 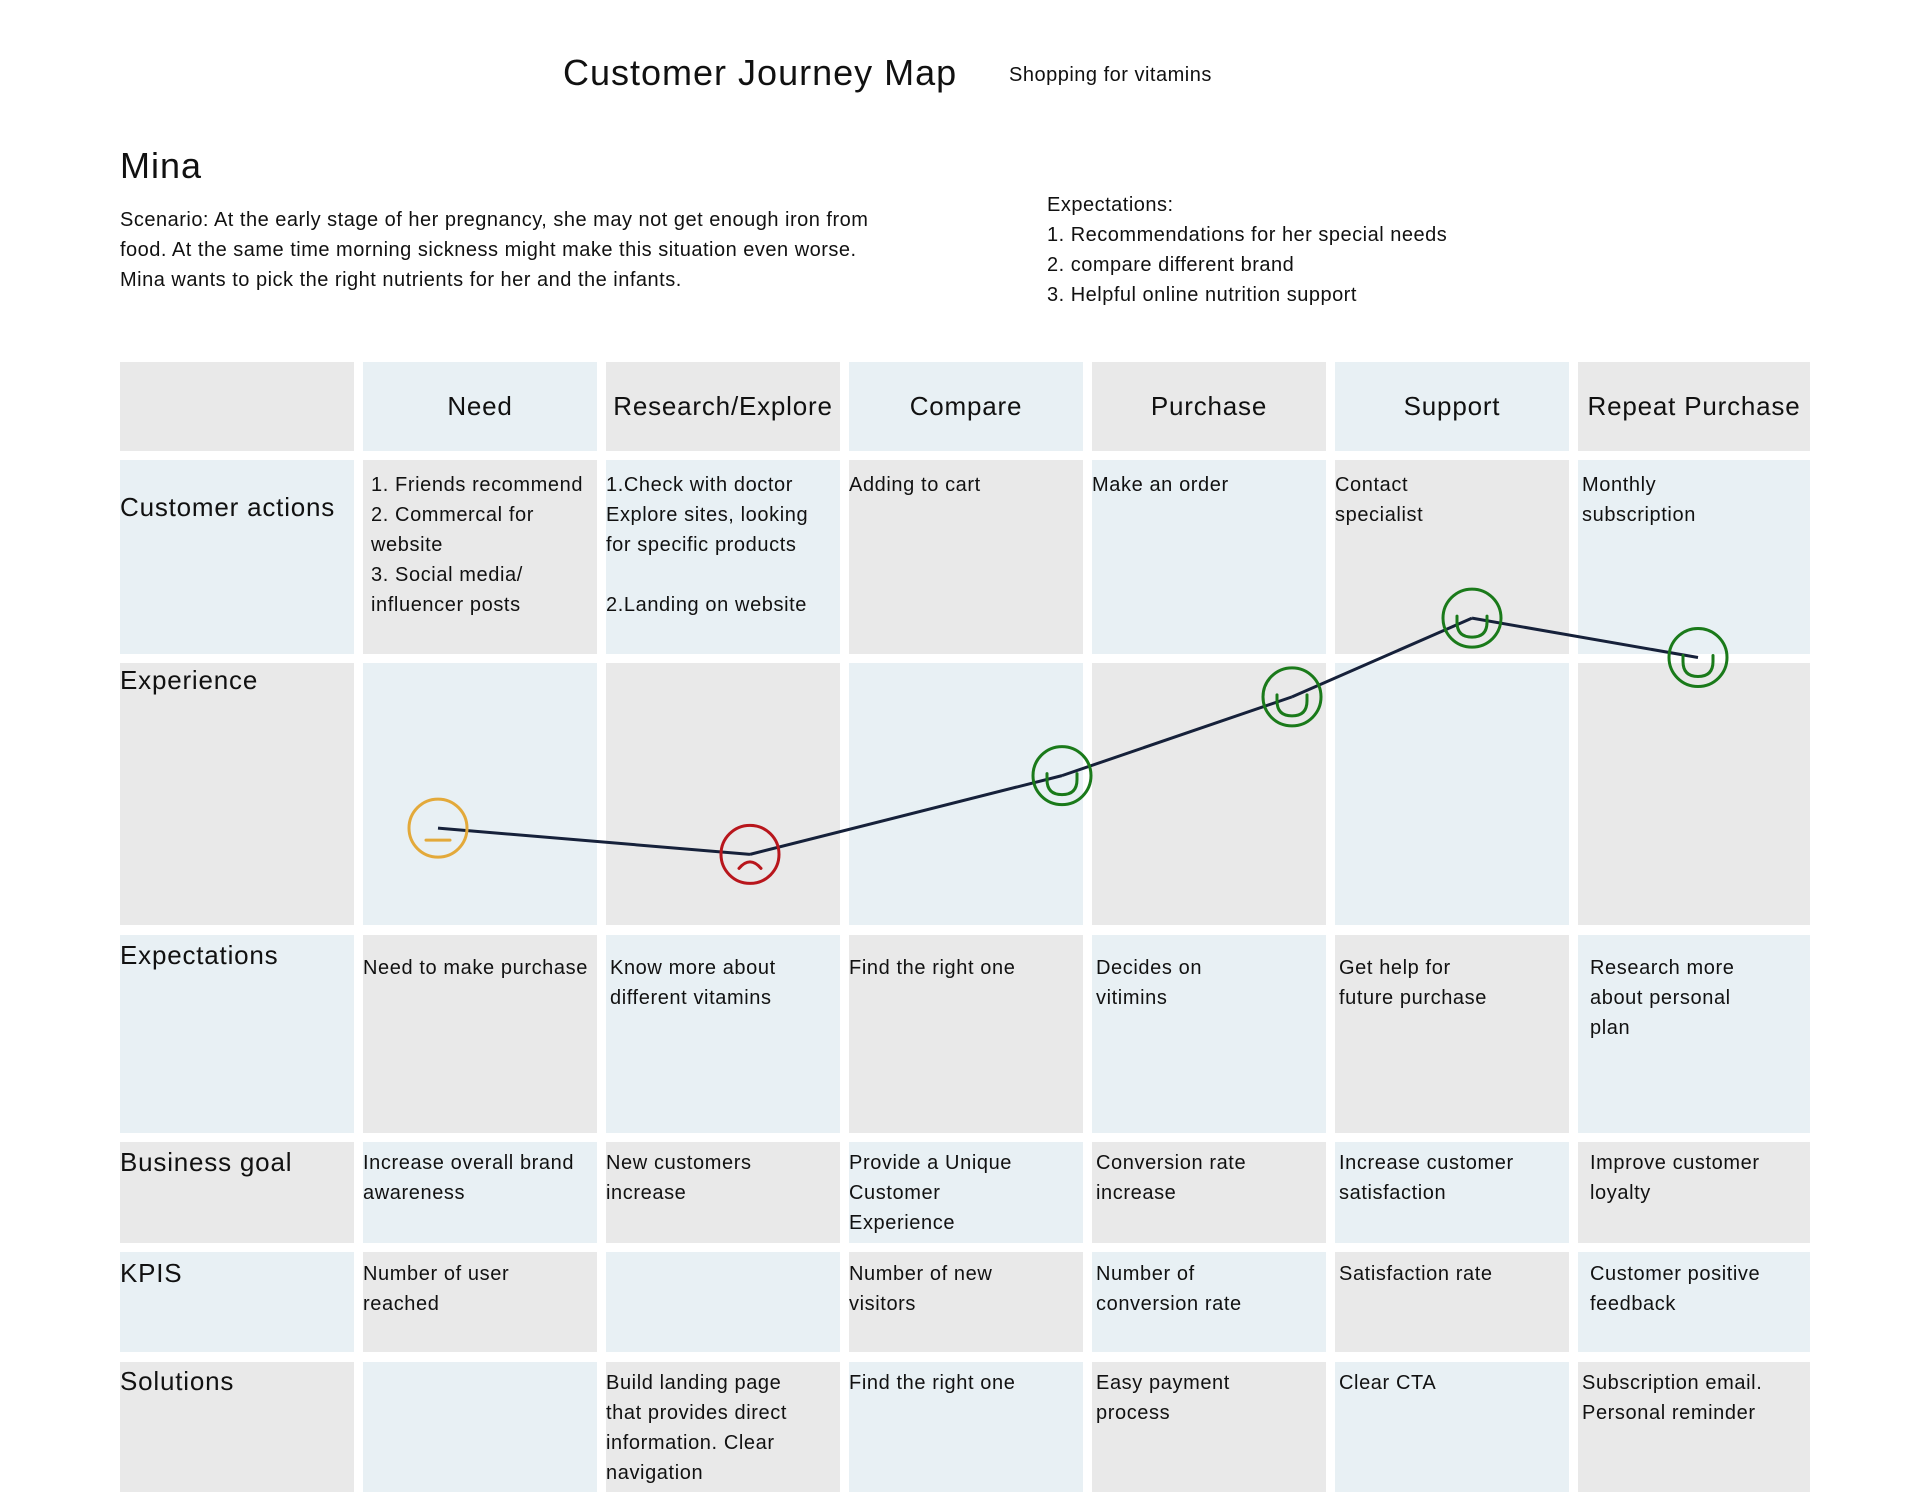 I want to click on row-label: Experience, so click(x=189, y=680).